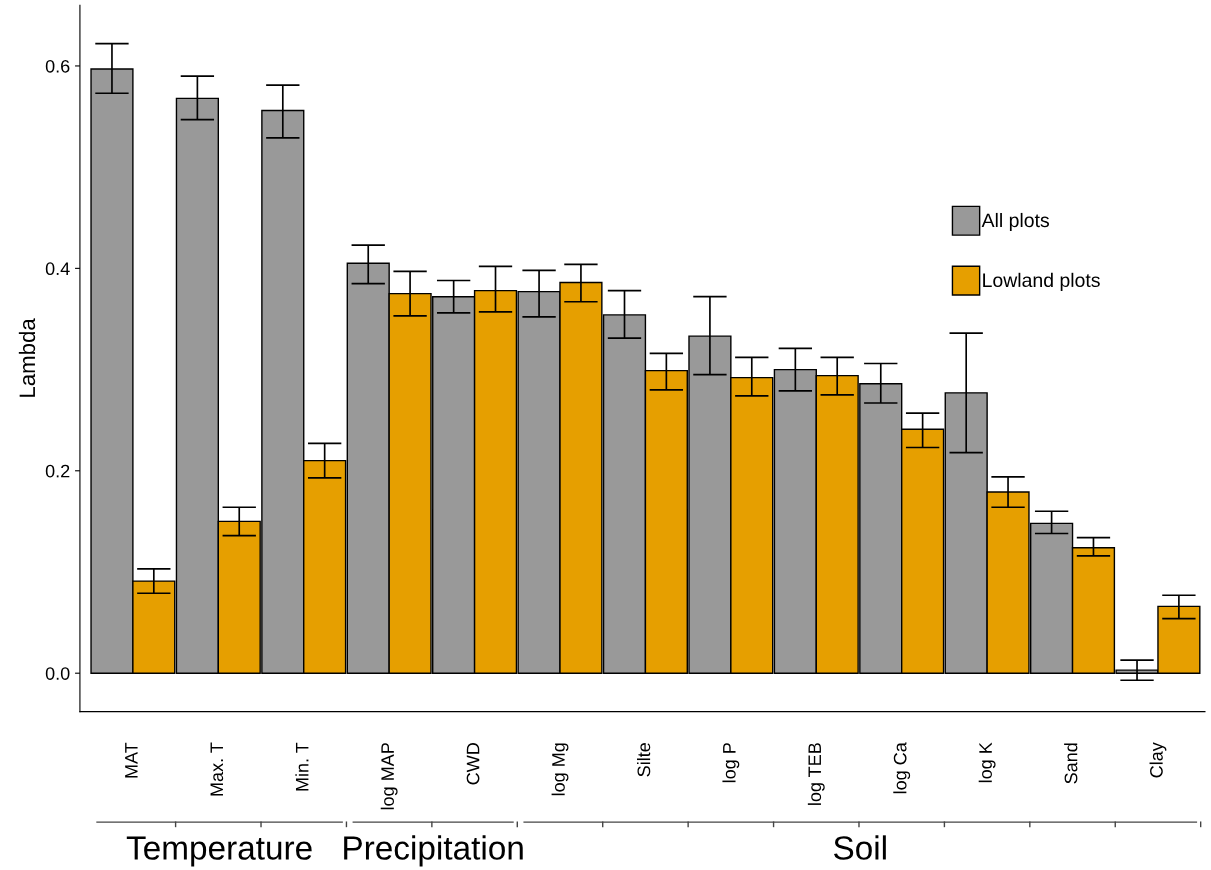 This screenshot has width=1211, height=870. Describe the element at coordinates (57, 66) in the screenshot. I see `y-tick-label: 0.6` at that location.